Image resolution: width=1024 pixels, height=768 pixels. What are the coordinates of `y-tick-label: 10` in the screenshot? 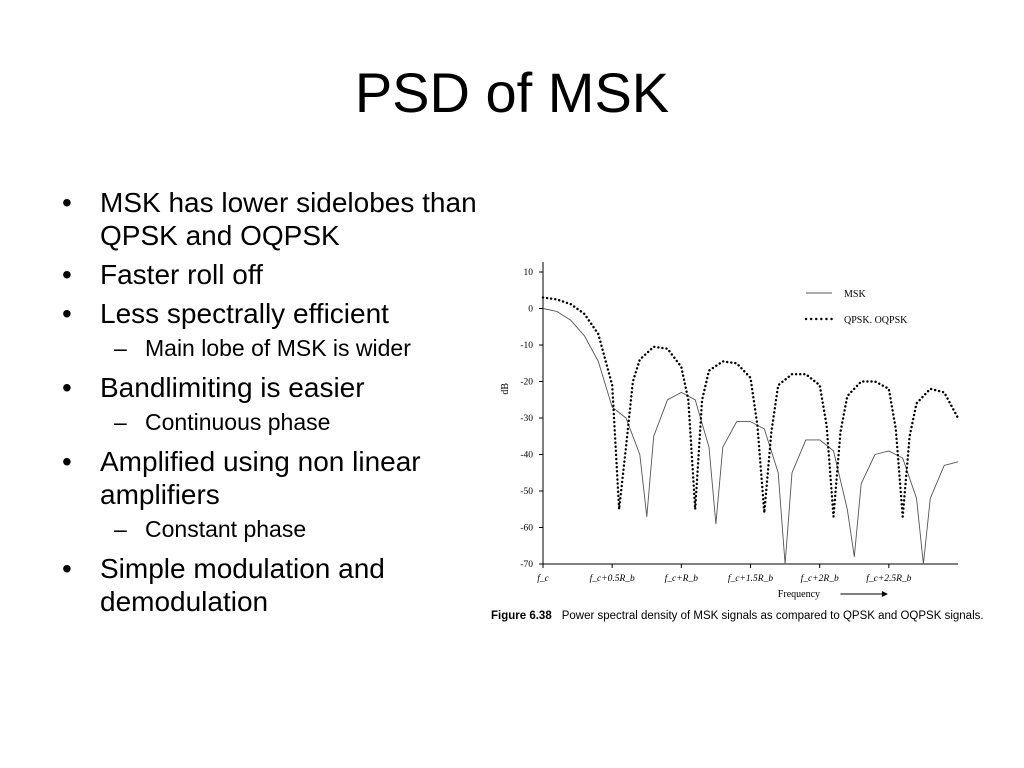 It's located at (529, 273).